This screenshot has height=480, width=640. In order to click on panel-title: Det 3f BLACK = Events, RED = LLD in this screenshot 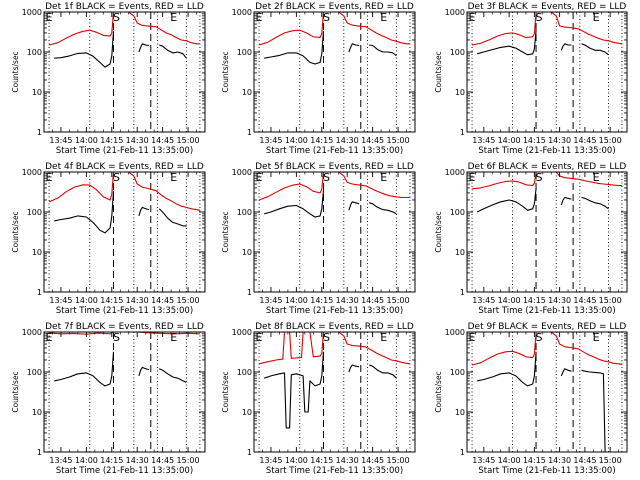, I will do `click(547, 7)`.